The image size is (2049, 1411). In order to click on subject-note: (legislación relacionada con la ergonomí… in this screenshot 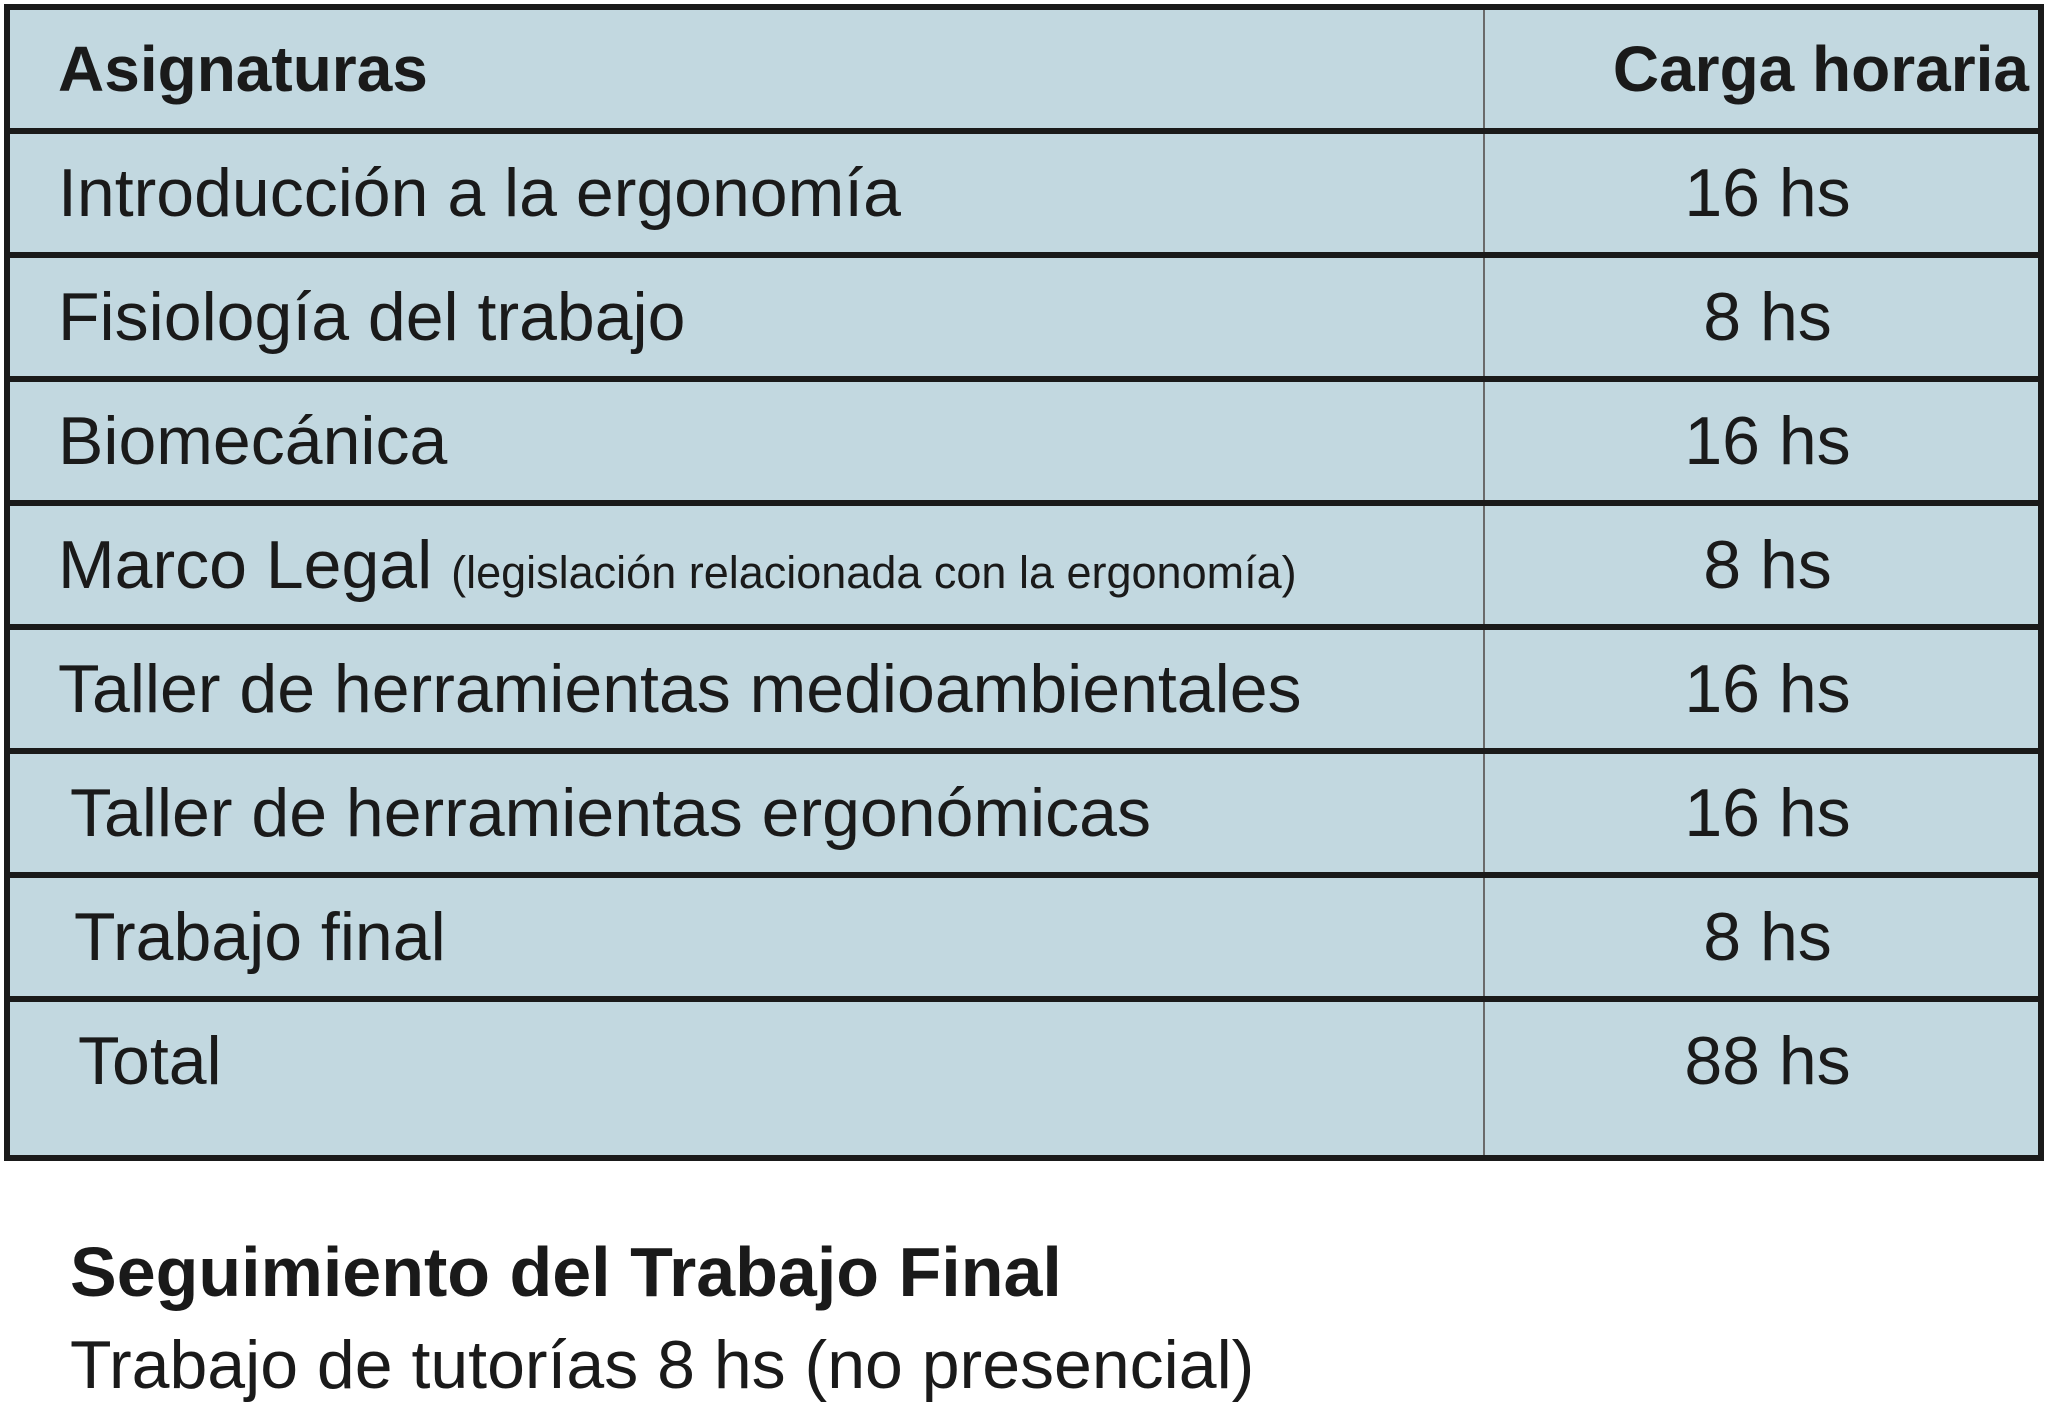, I will do `click(874, 572)`.